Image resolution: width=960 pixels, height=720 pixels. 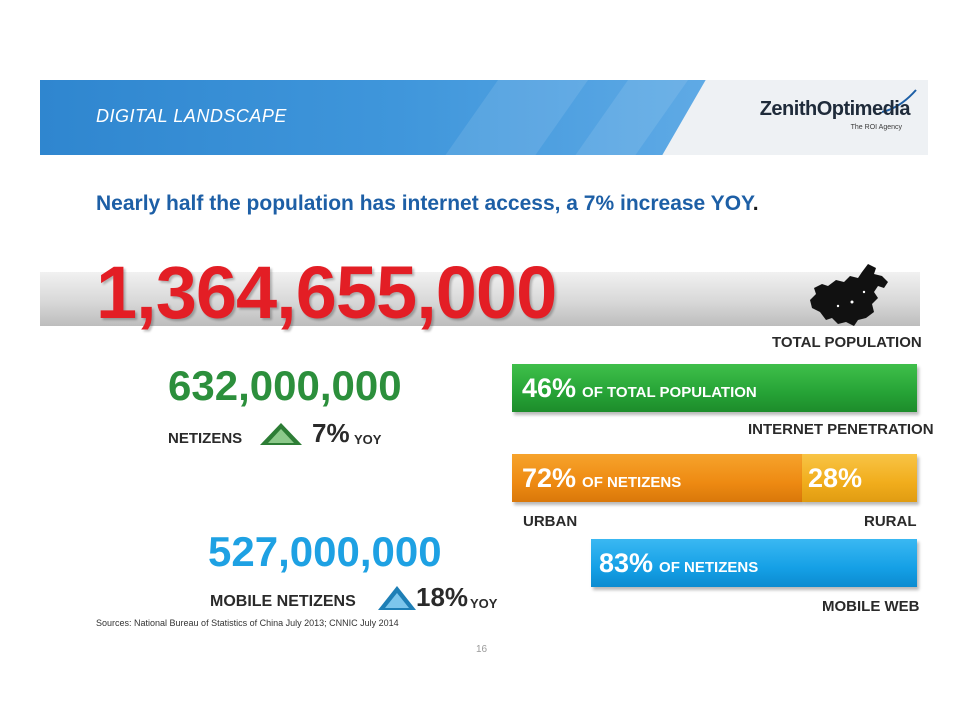 What do you see at coordinates (442, 597) in the screenshot?
I see `mobile-netizens-change: 18%` at bounding box center [442, 597].